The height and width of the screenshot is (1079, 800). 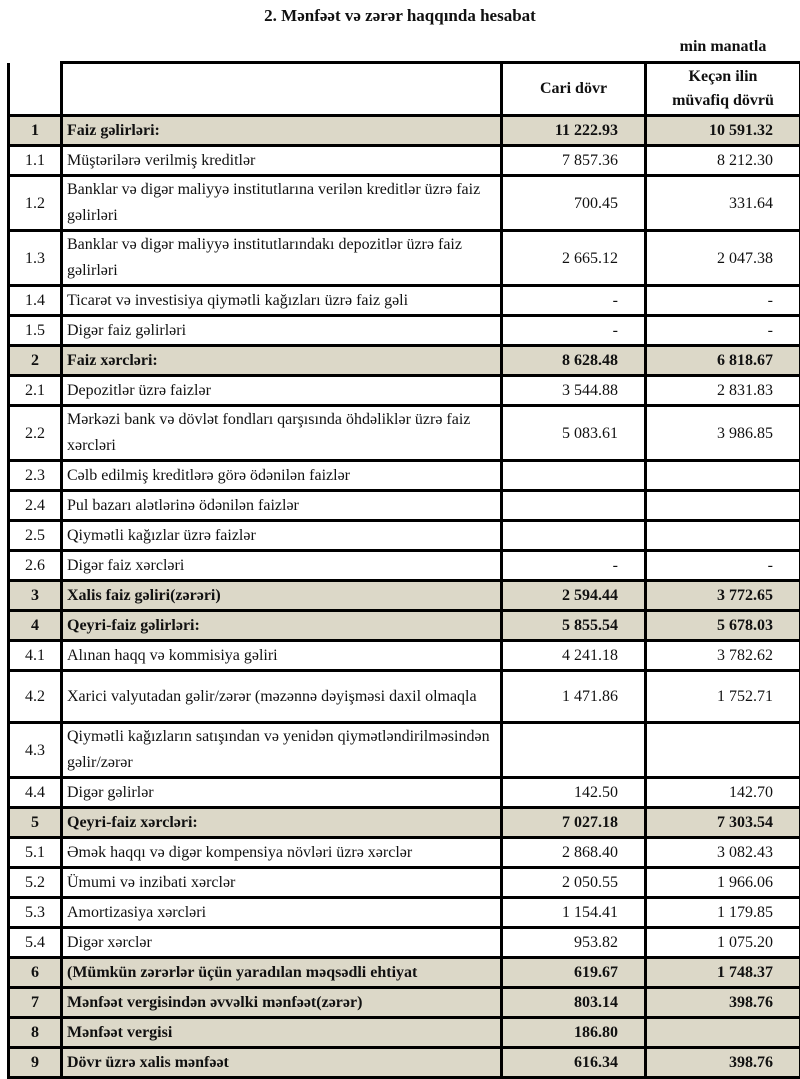 What do you see at coordinates (35, 203) in the screenshot?
I see `row-number: 1.2` at bounding box center [35, 203].